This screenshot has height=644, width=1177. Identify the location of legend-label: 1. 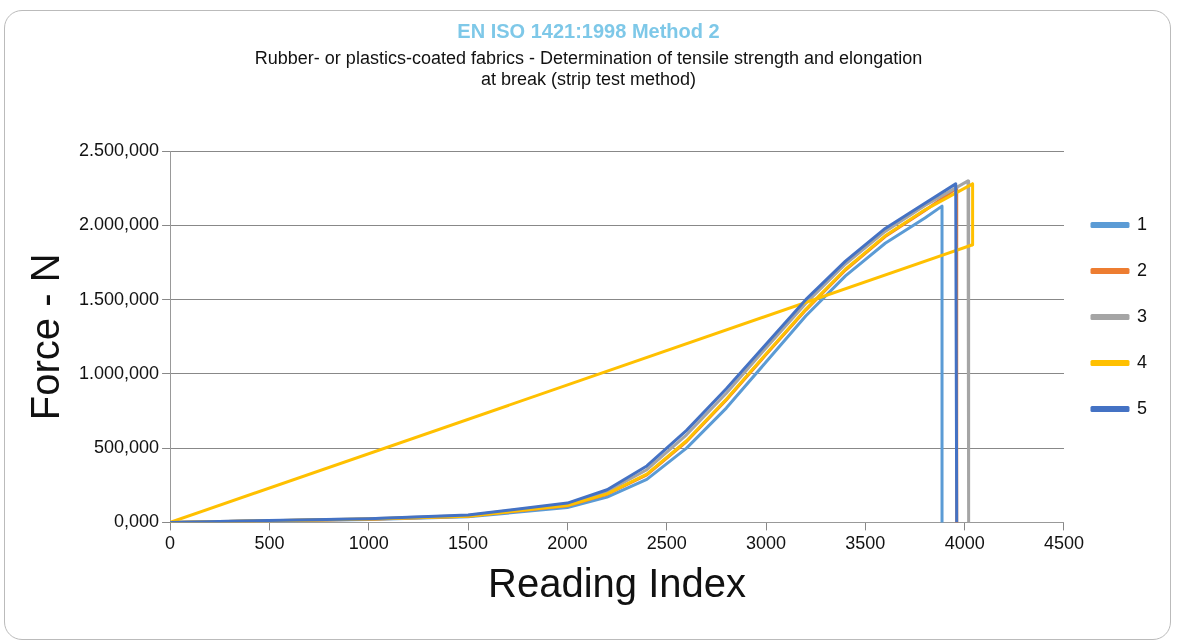
(1141, 223).